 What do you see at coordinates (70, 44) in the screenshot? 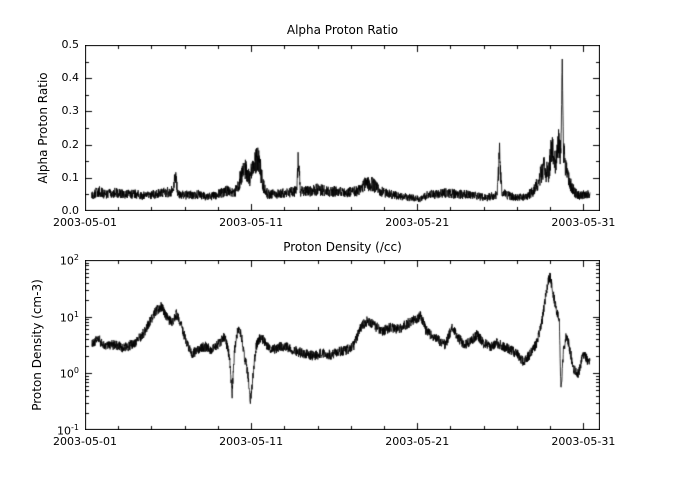
I see `y-tick-label: 0.5` at bounding box center [70, 44].